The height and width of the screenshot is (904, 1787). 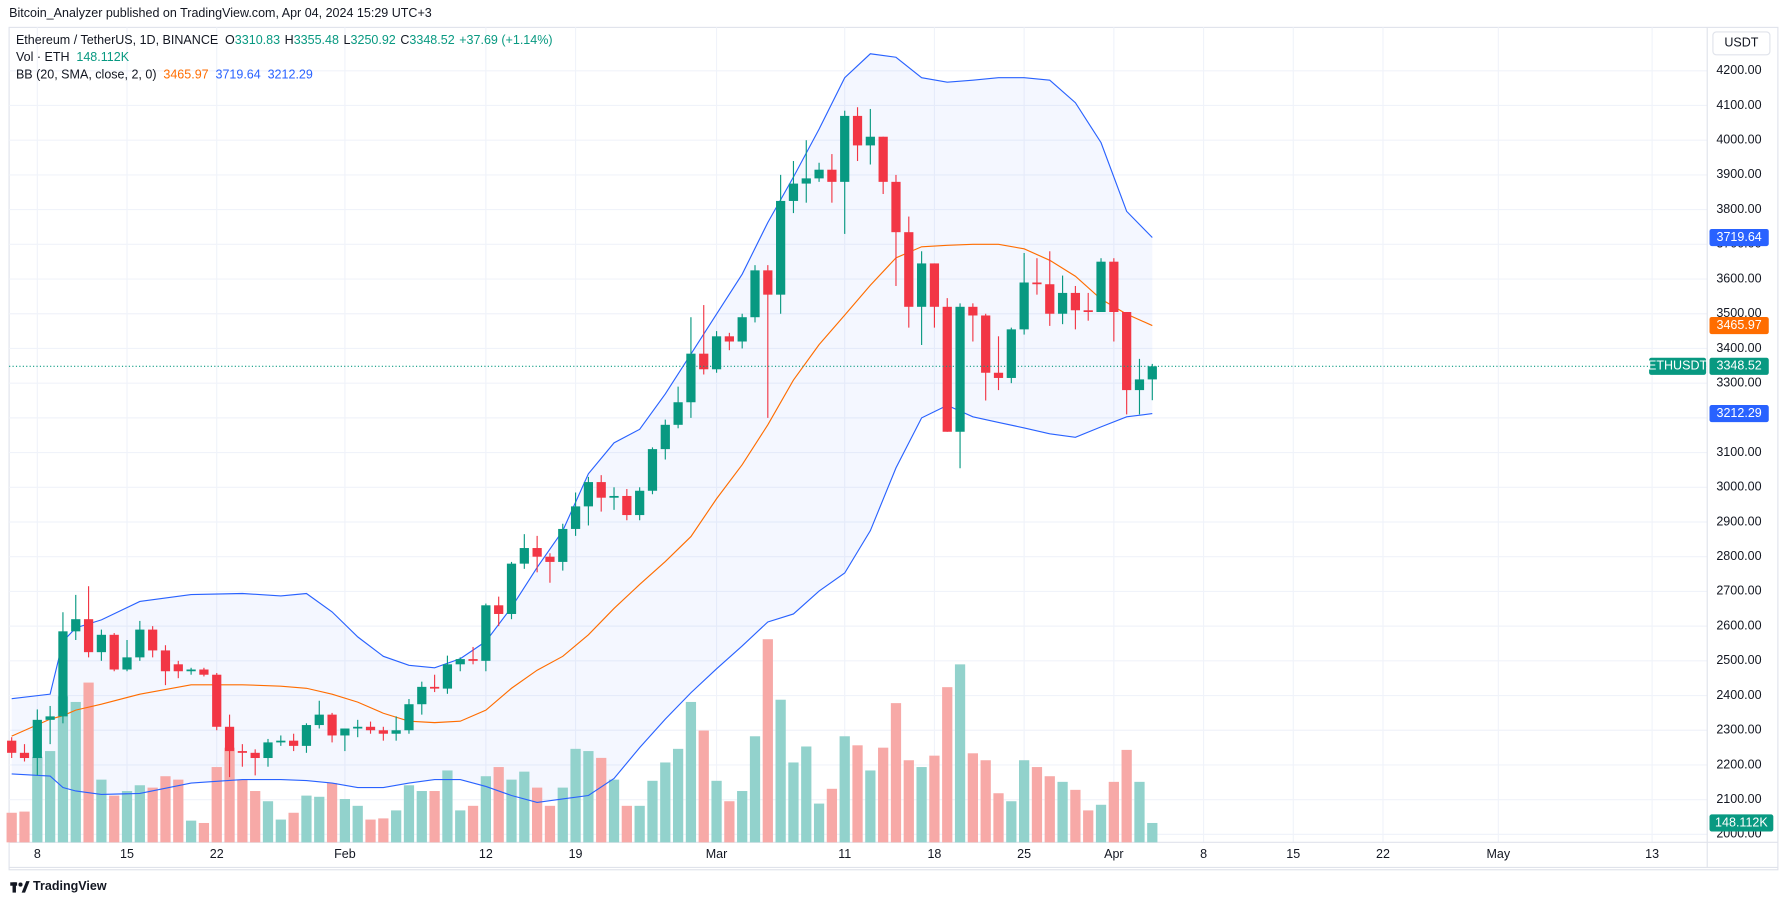 I want to click on y-tick-label: 4000.00, so click(x=1738, y=140).